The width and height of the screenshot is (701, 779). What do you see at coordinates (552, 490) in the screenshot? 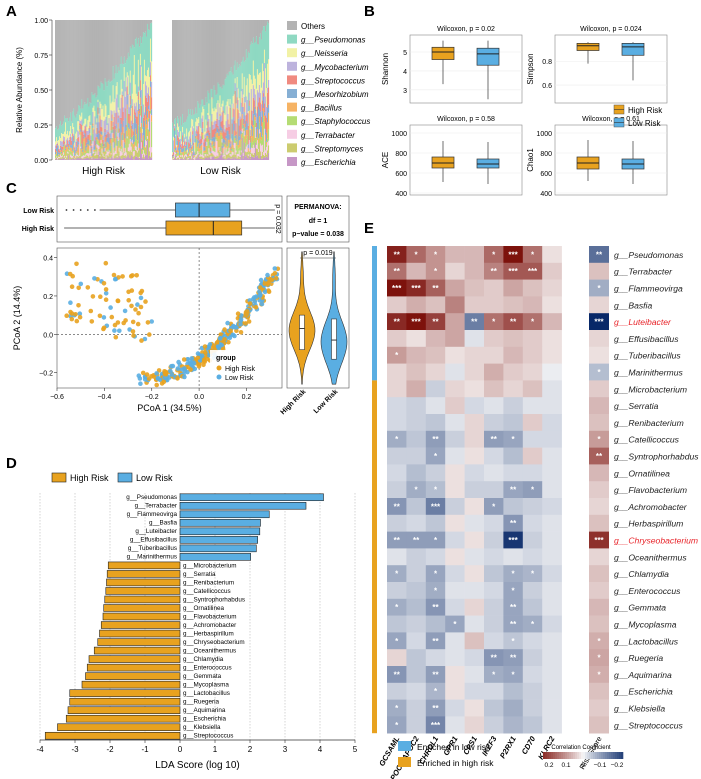
I see `heat-cell-g-flavobacterium-klrc2` at bounding box center [552, 490].